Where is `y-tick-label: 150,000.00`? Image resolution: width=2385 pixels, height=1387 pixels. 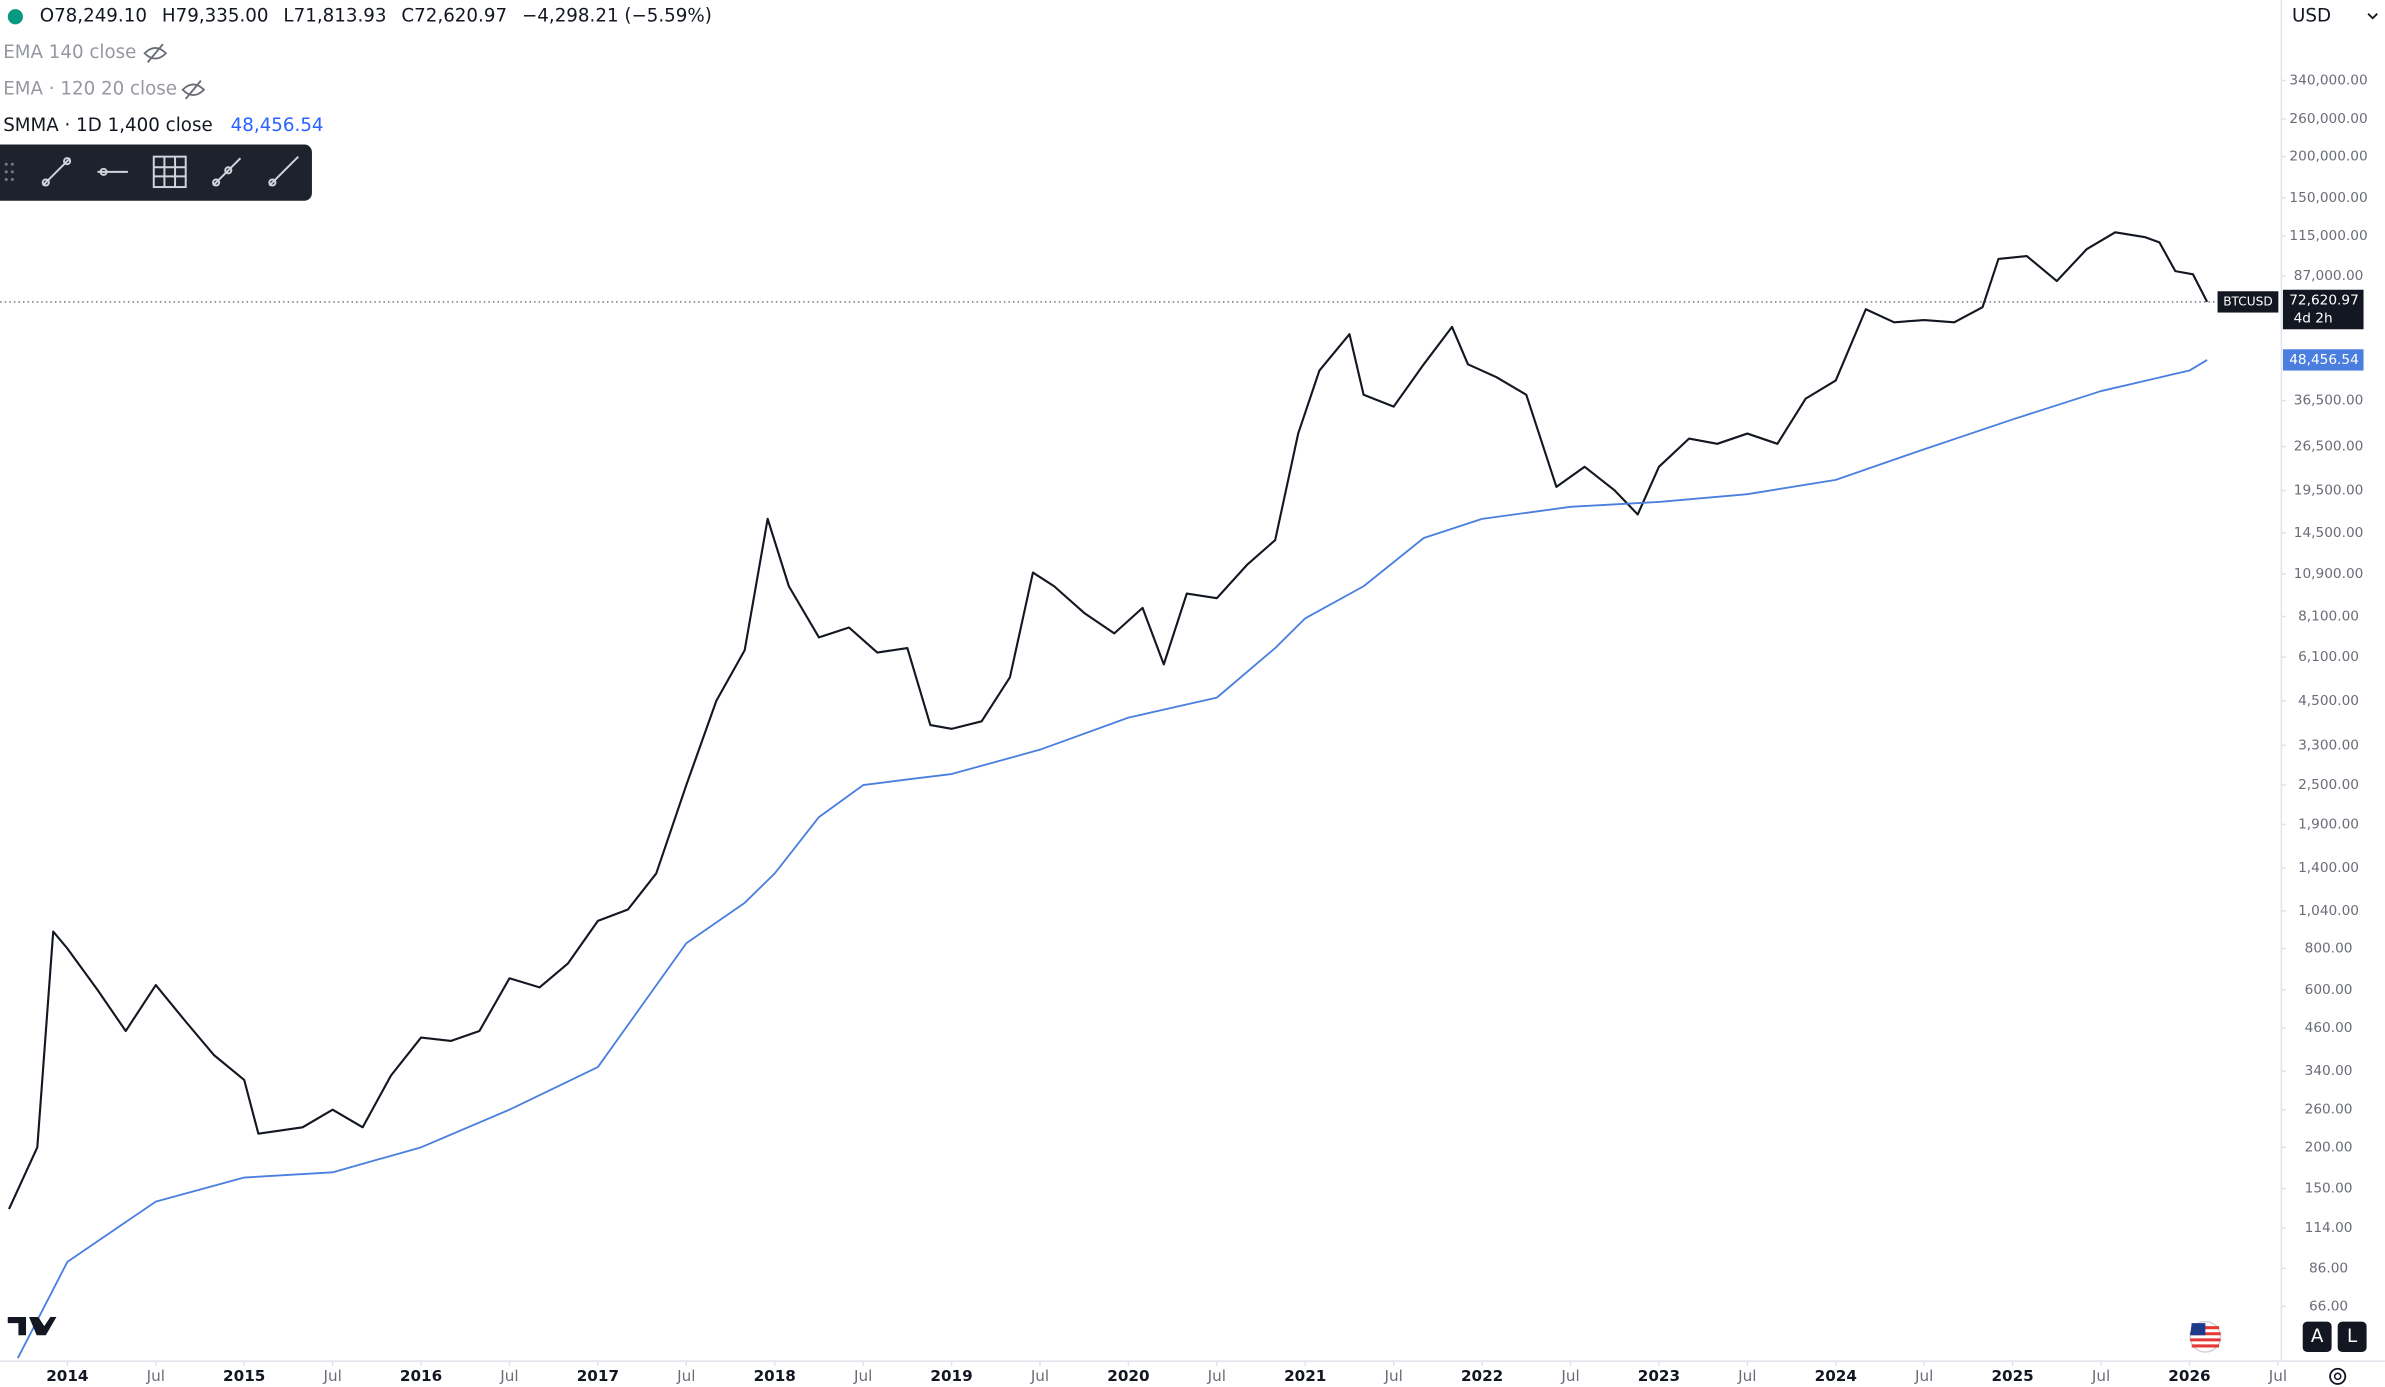 y-tick-label: 150,000.00 is located at coordinates (2328, 198).